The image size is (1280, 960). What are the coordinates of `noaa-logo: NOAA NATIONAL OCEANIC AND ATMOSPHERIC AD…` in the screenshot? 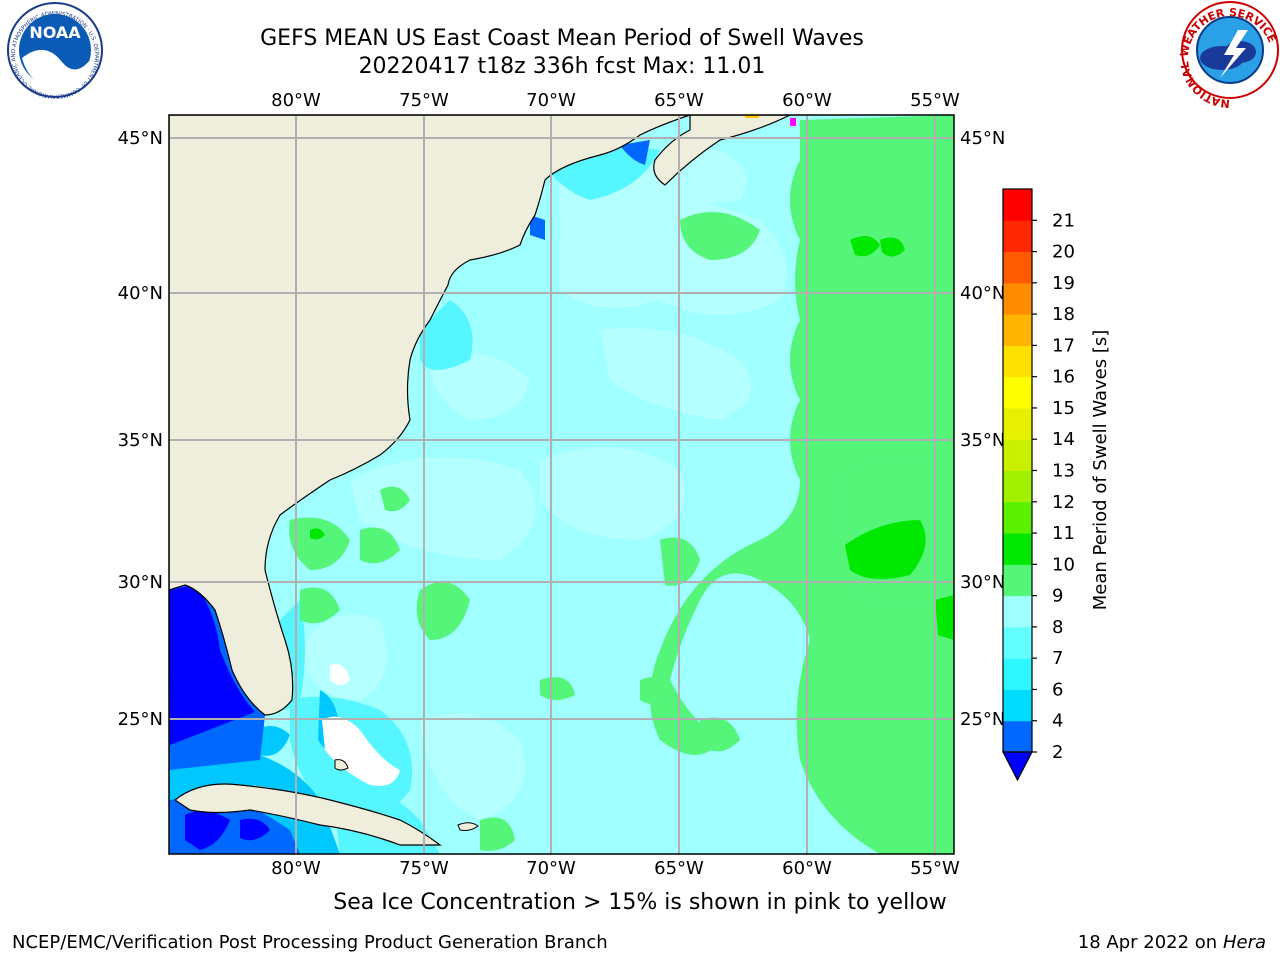 It's located at (51, 49).